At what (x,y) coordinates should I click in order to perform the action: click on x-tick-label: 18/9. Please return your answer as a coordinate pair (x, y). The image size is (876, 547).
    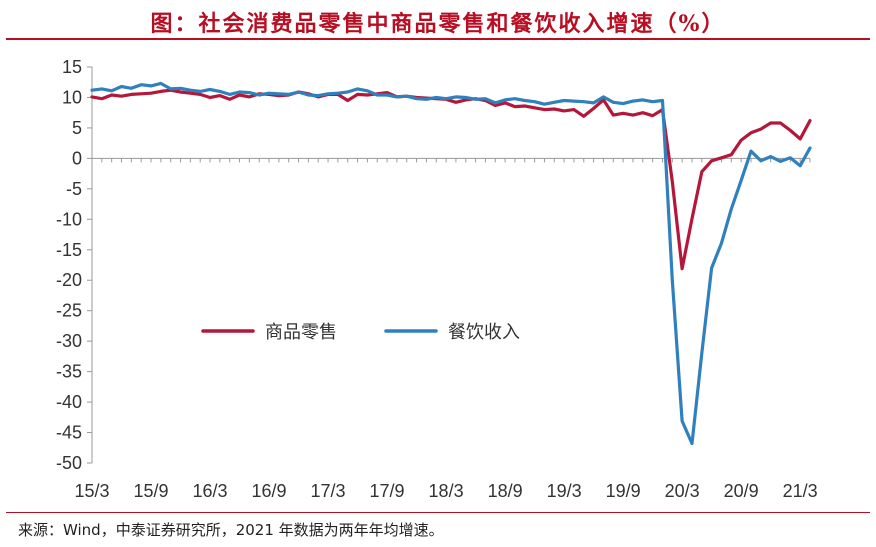
    Looking at the image, I should click on (505, 491).